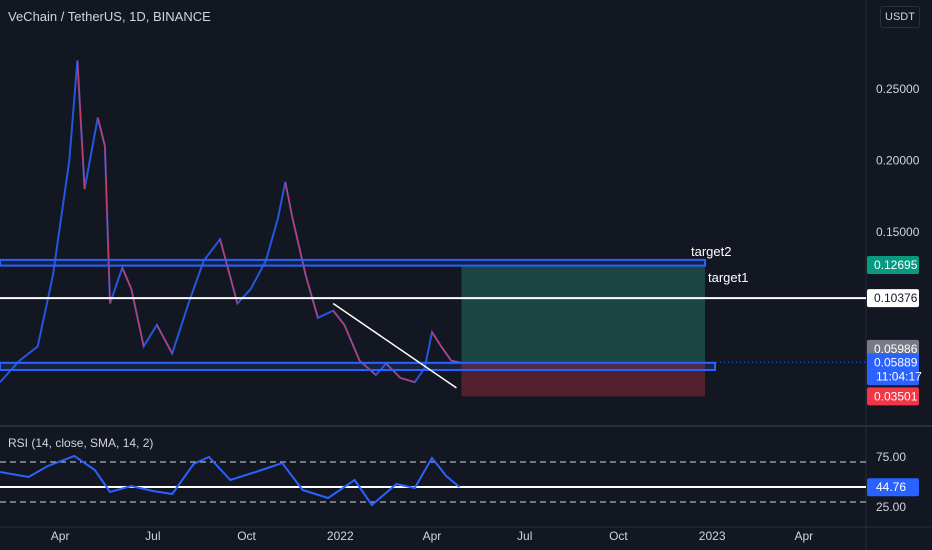 This screenshot has width=932, height=550. Describe the element at coordinates (358, 366) in the screenshot. I see `support-zone` at that location.